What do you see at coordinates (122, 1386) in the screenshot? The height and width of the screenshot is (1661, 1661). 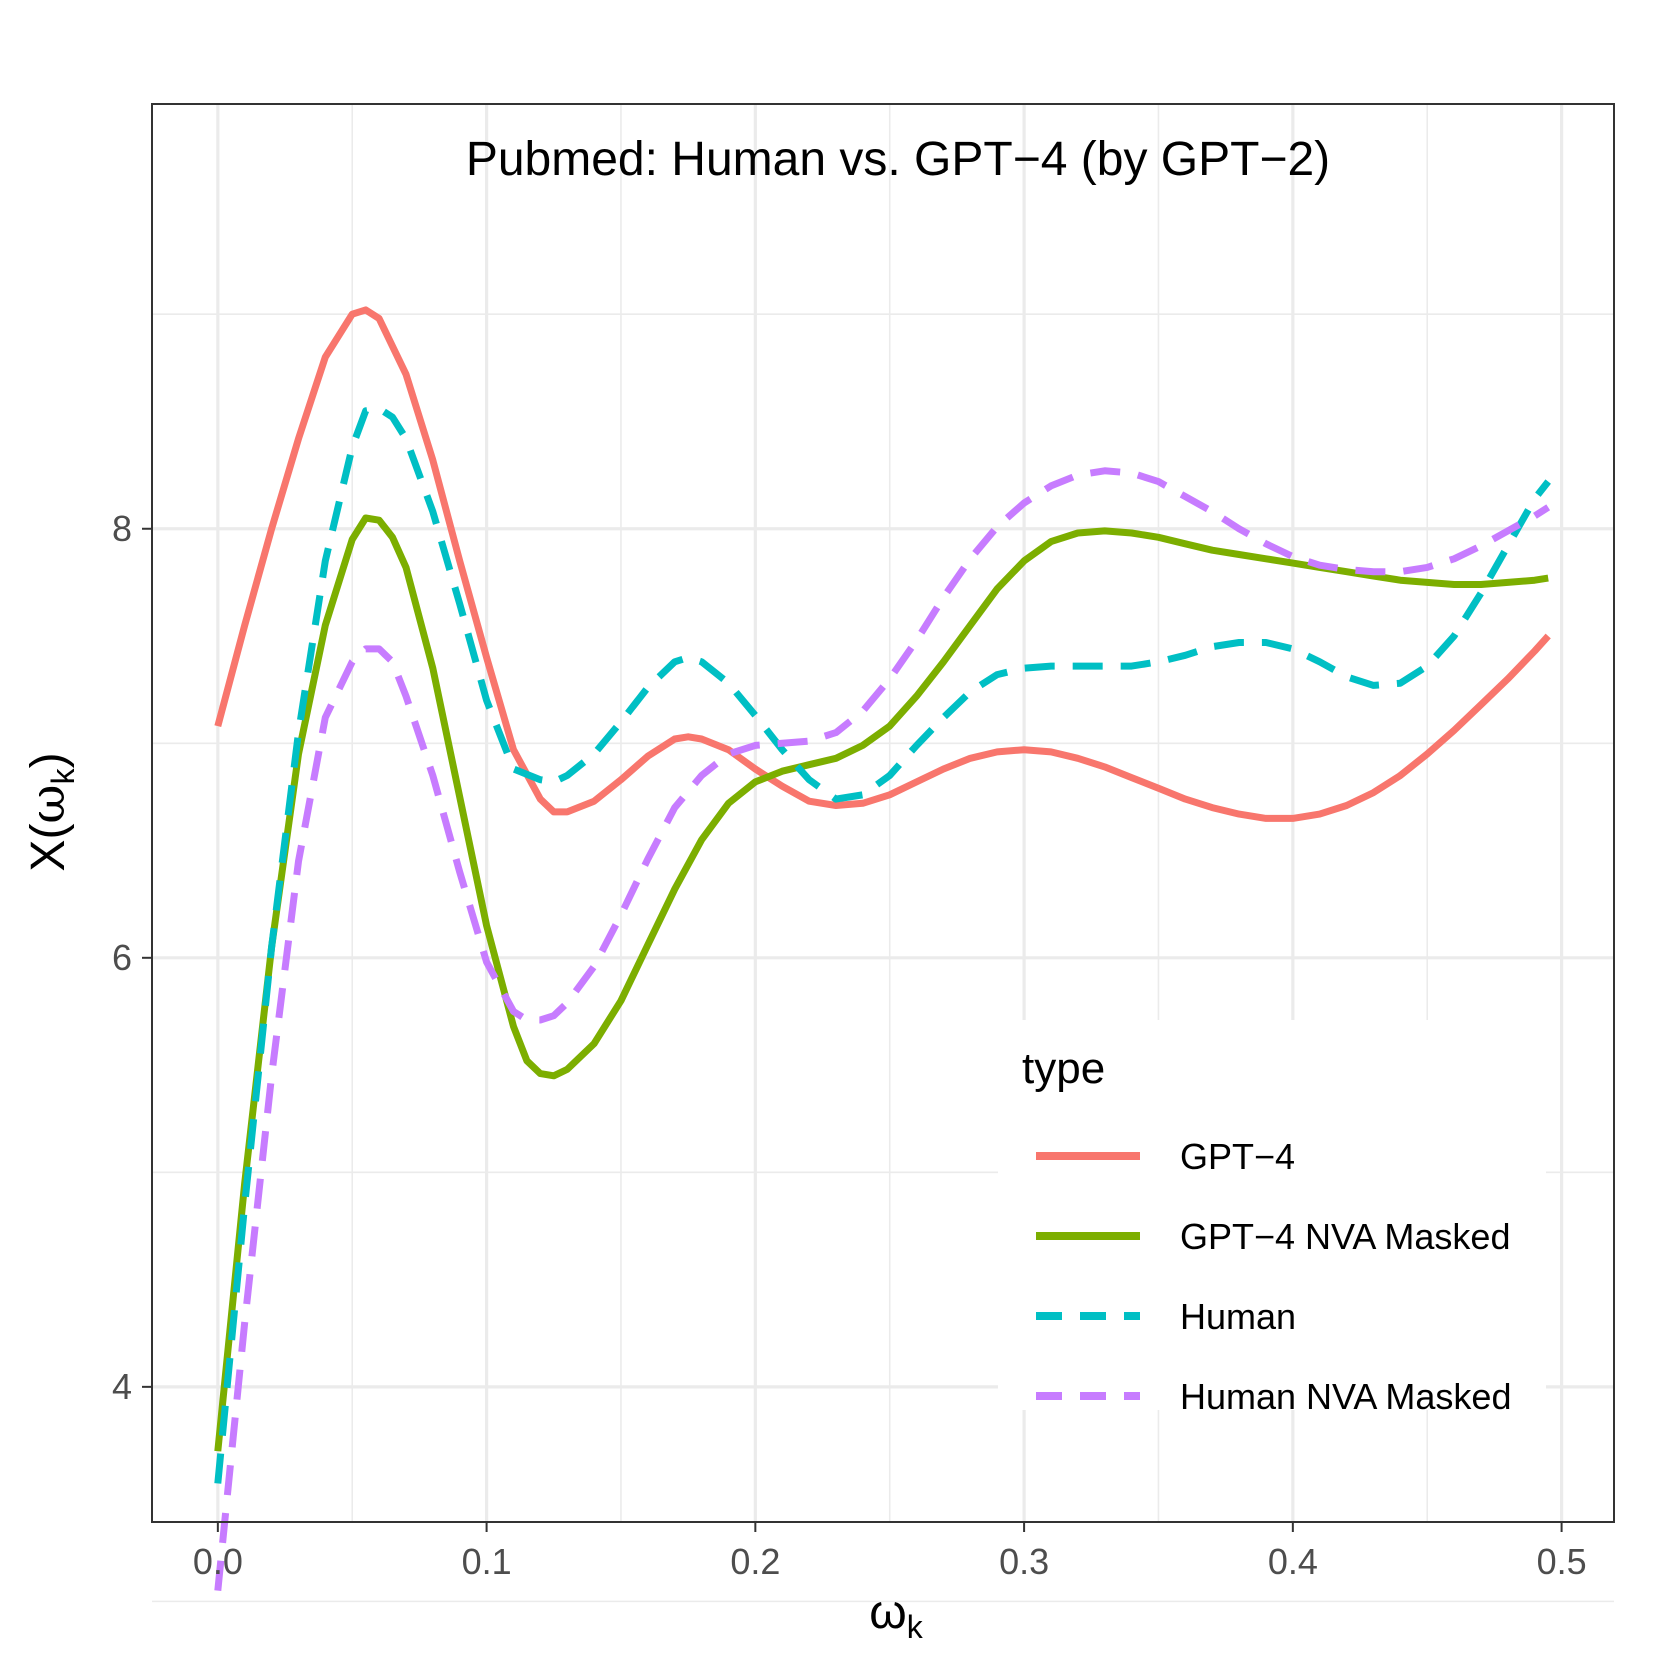 I see `y-tick-label: 4` at bounding box center [122, 1386].